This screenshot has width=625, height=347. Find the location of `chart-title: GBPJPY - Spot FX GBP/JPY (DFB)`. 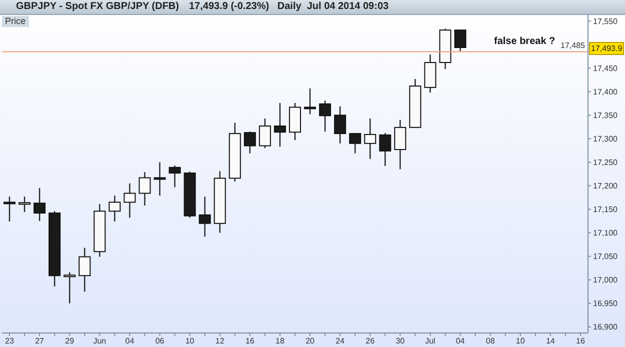

chart-title: GBPJPY - Spot FX GBP/JPY (DFB) is located at coordinates (97, 6).